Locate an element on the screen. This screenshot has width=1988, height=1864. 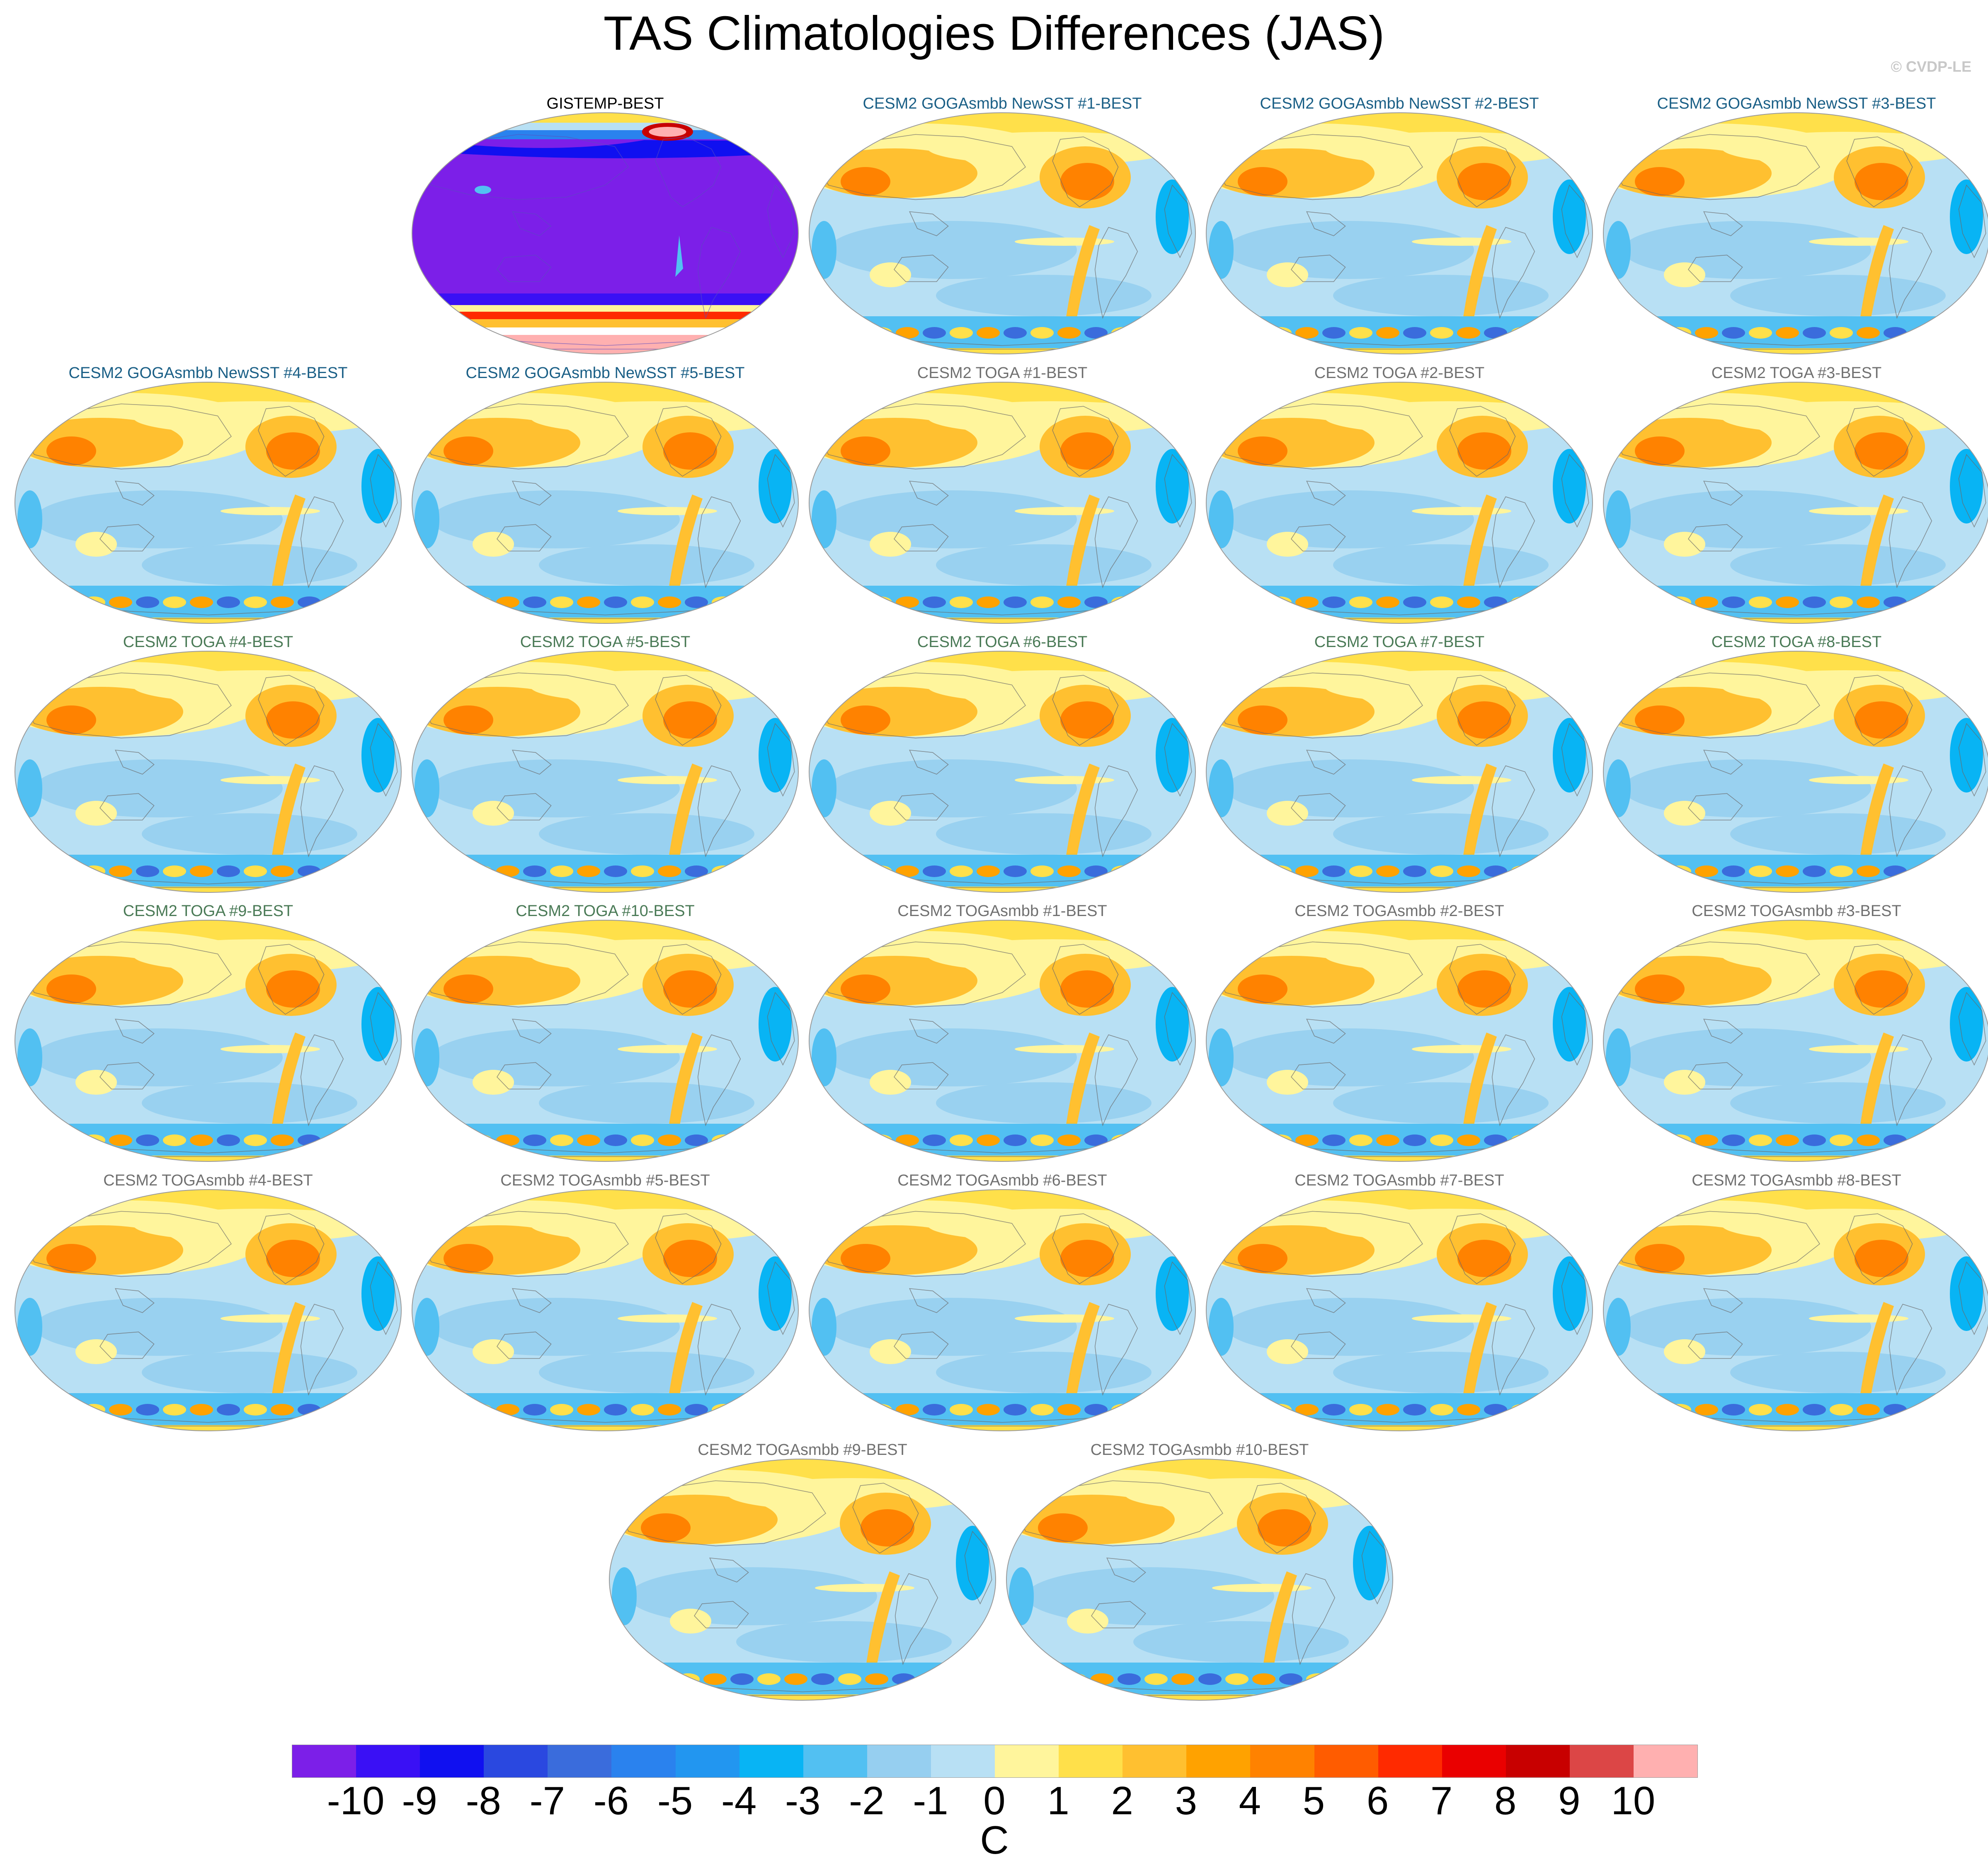
map-panel: CESM2 GOGAsmbb NewSST #1-BEST is located at coordinates (1002, 225).